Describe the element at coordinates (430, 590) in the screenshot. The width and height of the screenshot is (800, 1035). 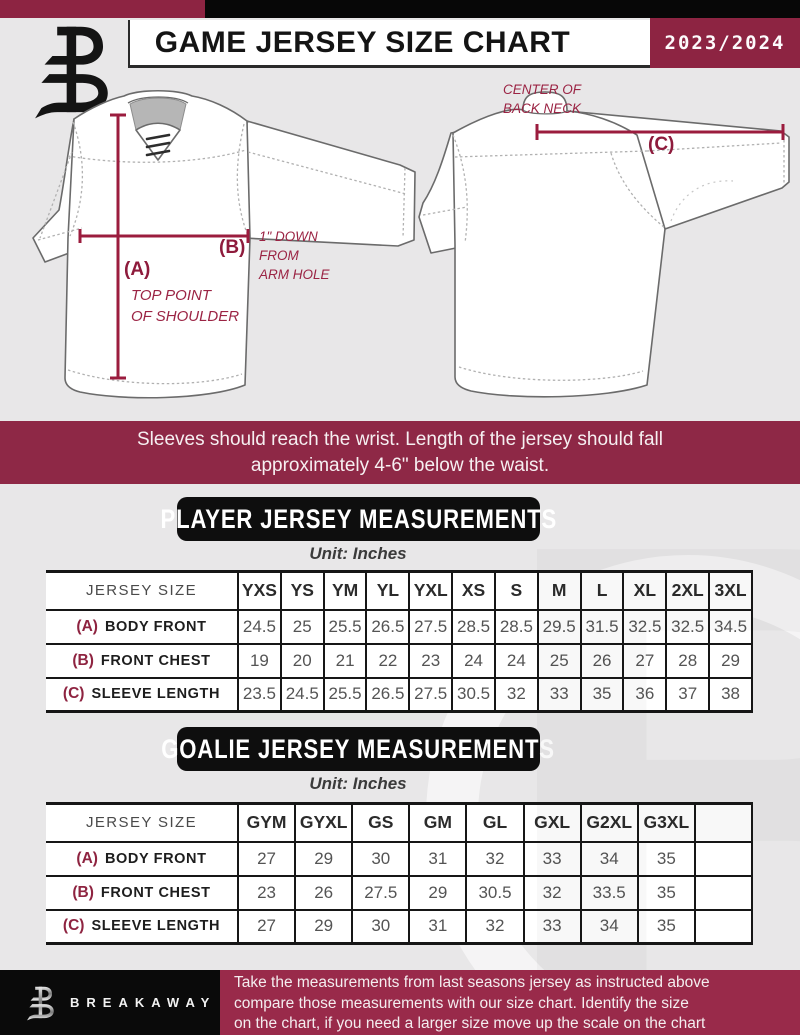
I see `size-cell: YXL` at that location.